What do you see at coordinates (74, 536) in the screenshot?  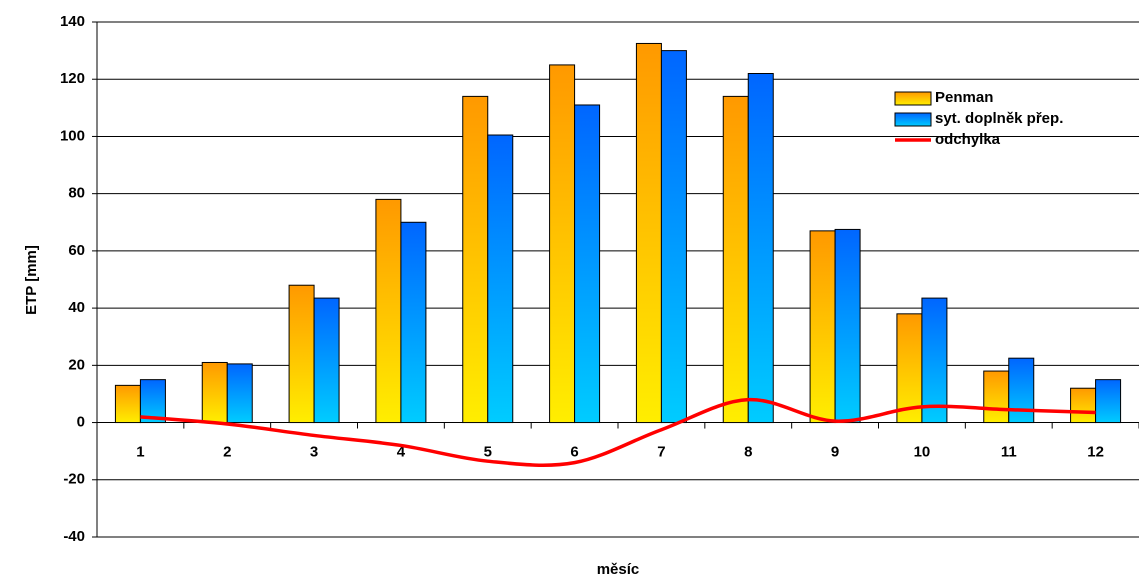 I see `y-tick-label: -40` at bounding box center [74, 536].